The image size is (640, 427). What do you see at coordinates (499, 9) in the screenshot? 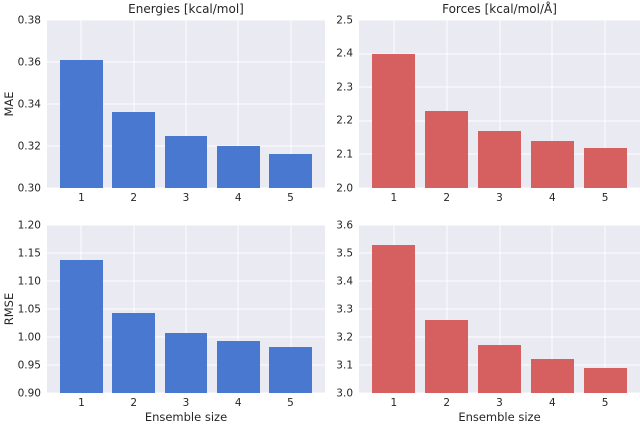
I see `chart-title: Forces [kcal/mol/Å]` at bounding box center [499, 9].